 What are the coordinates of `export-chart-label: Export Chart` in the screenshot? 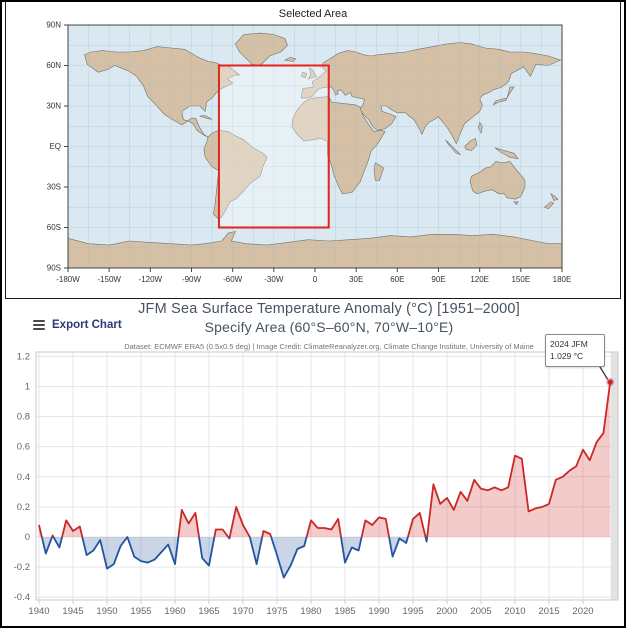 It's located at (87, 325).